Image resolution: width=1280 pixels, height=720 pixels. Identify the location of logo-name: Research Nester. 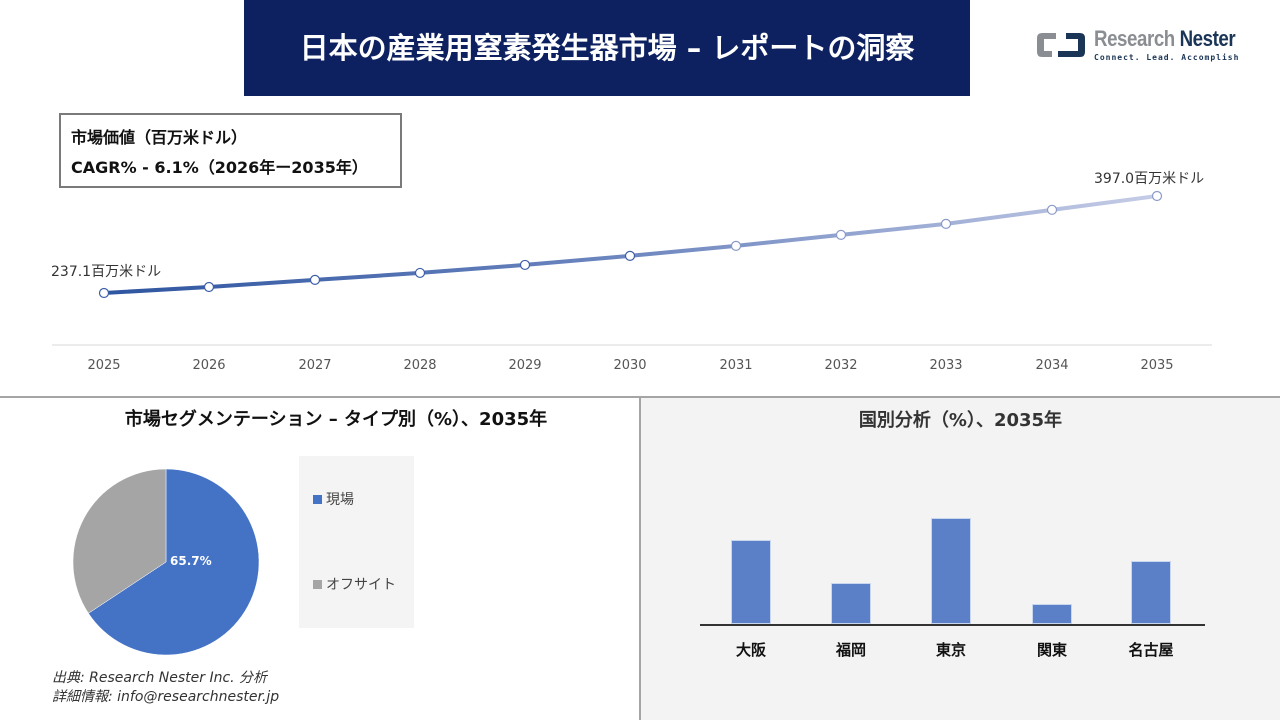
(1165, 39).